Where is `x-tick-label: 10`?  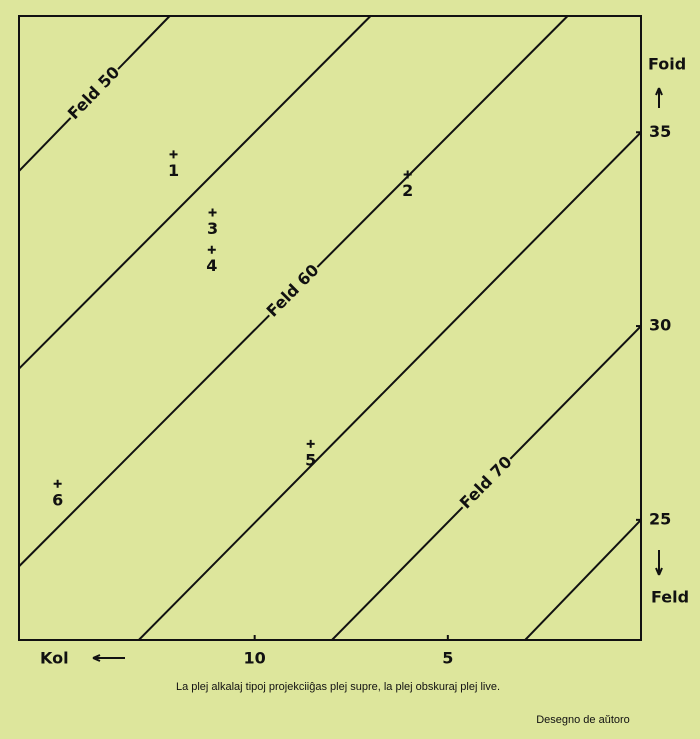
x-tick-label: 10 is located at coordinates (255, 658).